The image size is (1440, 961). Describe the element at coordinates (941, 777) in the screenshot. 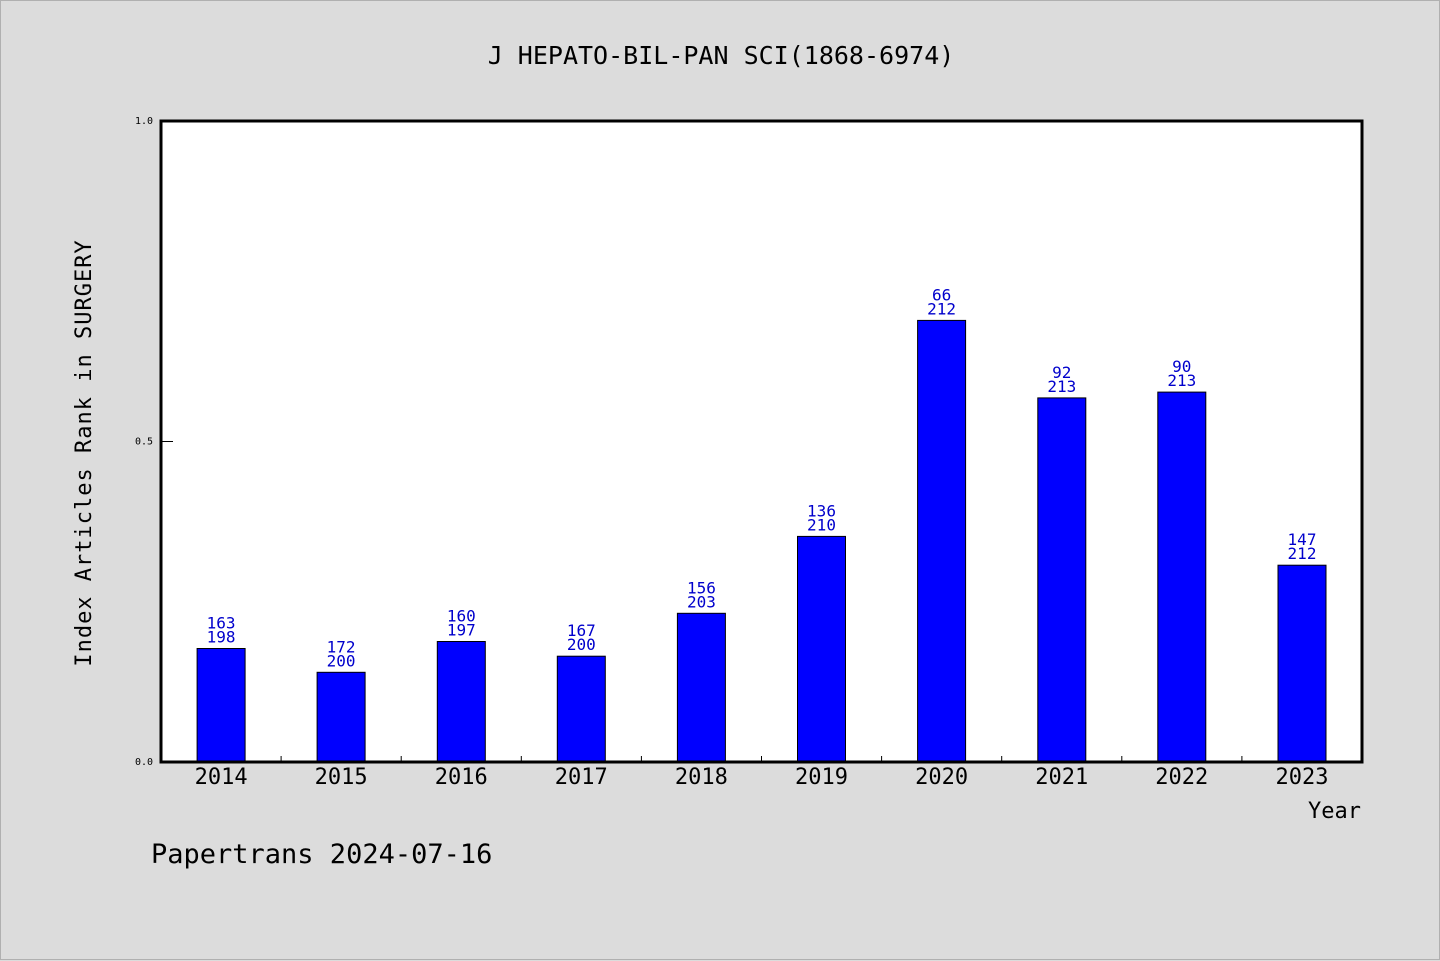

I see `x-tick-label-2020: 2020` at that location.